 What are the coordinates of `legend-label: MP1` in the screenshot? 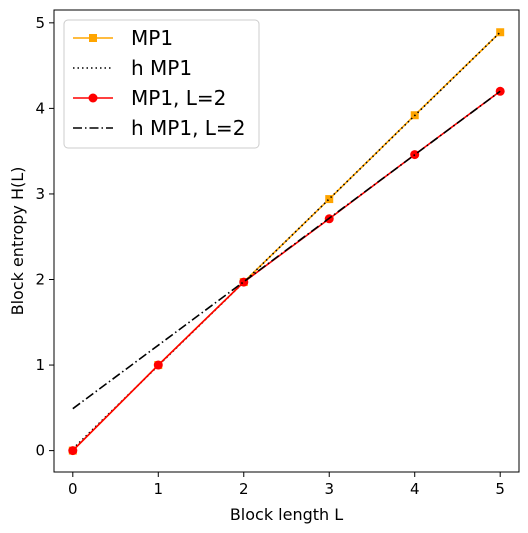 It's located at (152, 38).